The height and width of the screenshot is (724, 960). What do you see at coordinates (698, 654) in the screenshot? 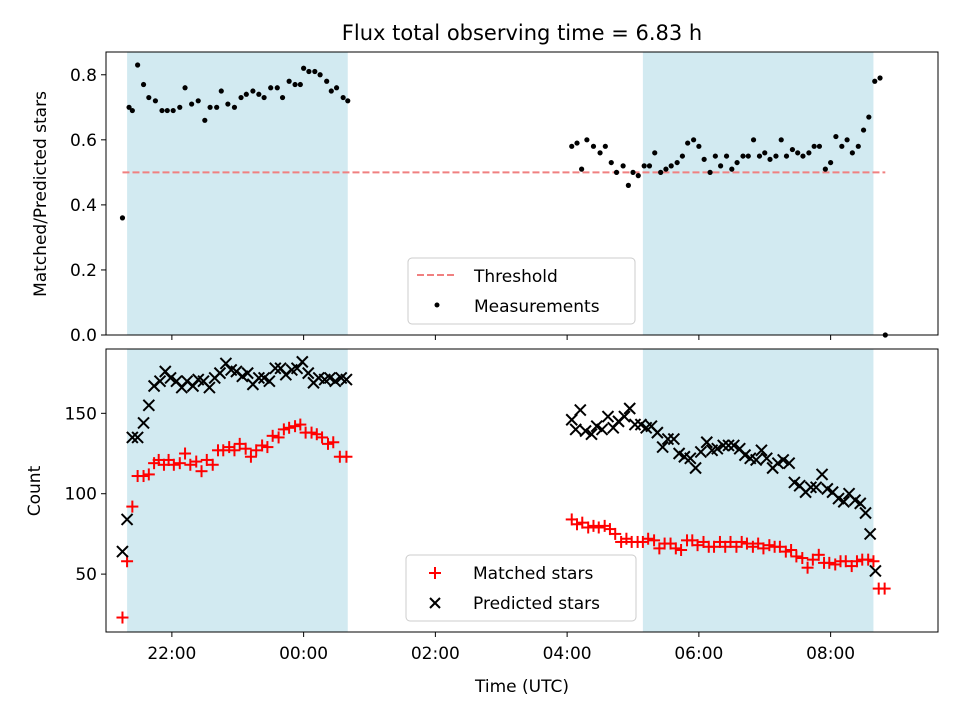
I see `bottom-x-tick-label: 06:00` at bounding box center [698, 654].